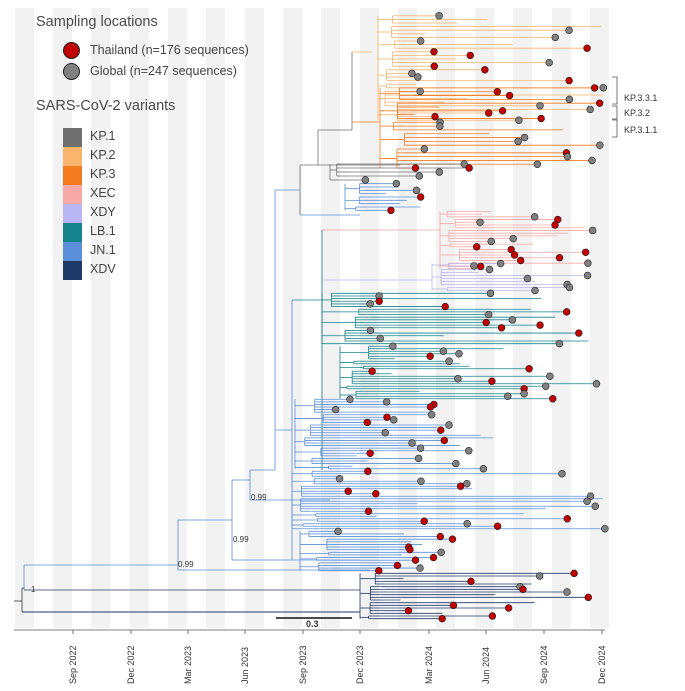 This screenshot has width=685, height=691. What do you see at coordinates (245, 665) in the screenshot?
I see `axis-tick-label: Jun 2023` at bounding box center [245, 665].